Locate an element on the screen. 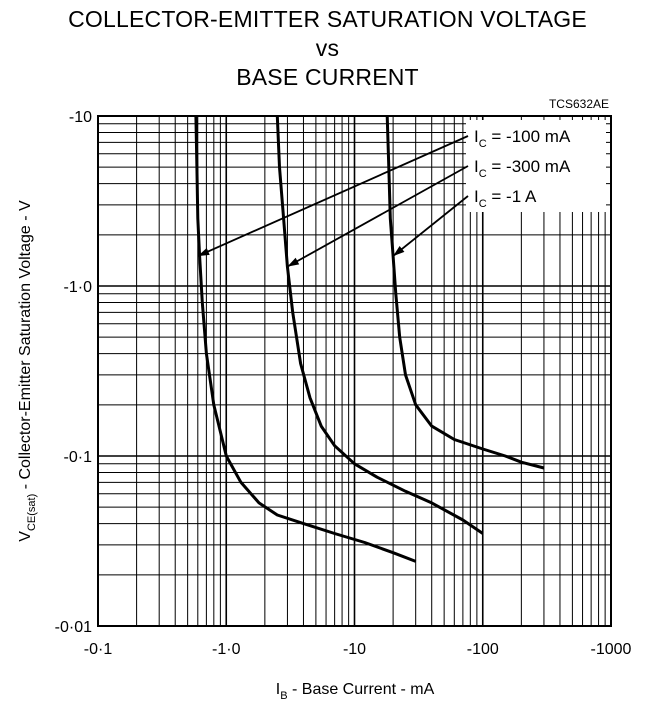 This screenshot has width=655, height=702. x-tick-label: -10 is located at coordinates (354, 649).